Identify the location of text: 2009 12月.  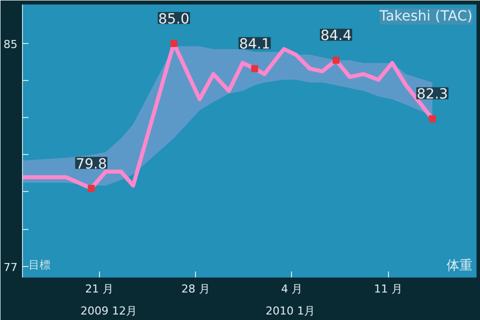
(109, 311).